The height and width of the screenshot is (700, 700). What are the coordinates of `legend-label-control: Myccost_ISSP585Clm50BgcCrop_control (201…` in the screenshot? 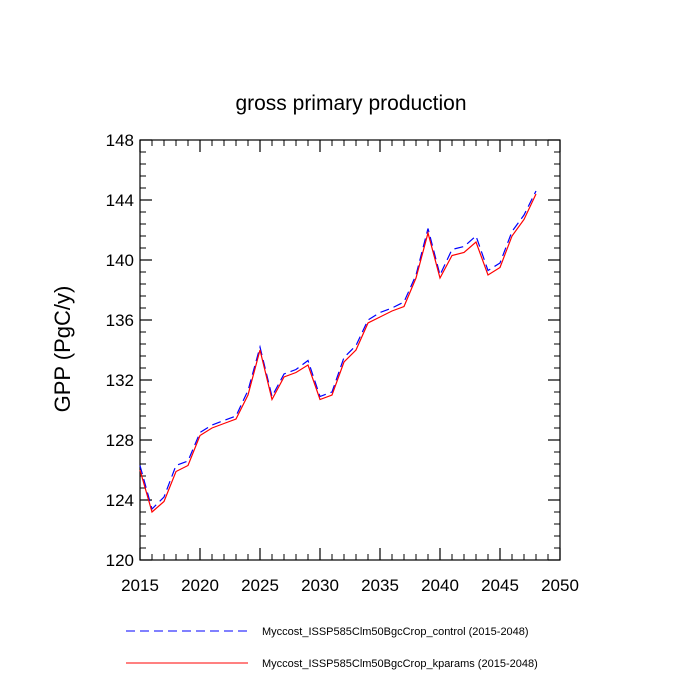 It's located at (395, 632).